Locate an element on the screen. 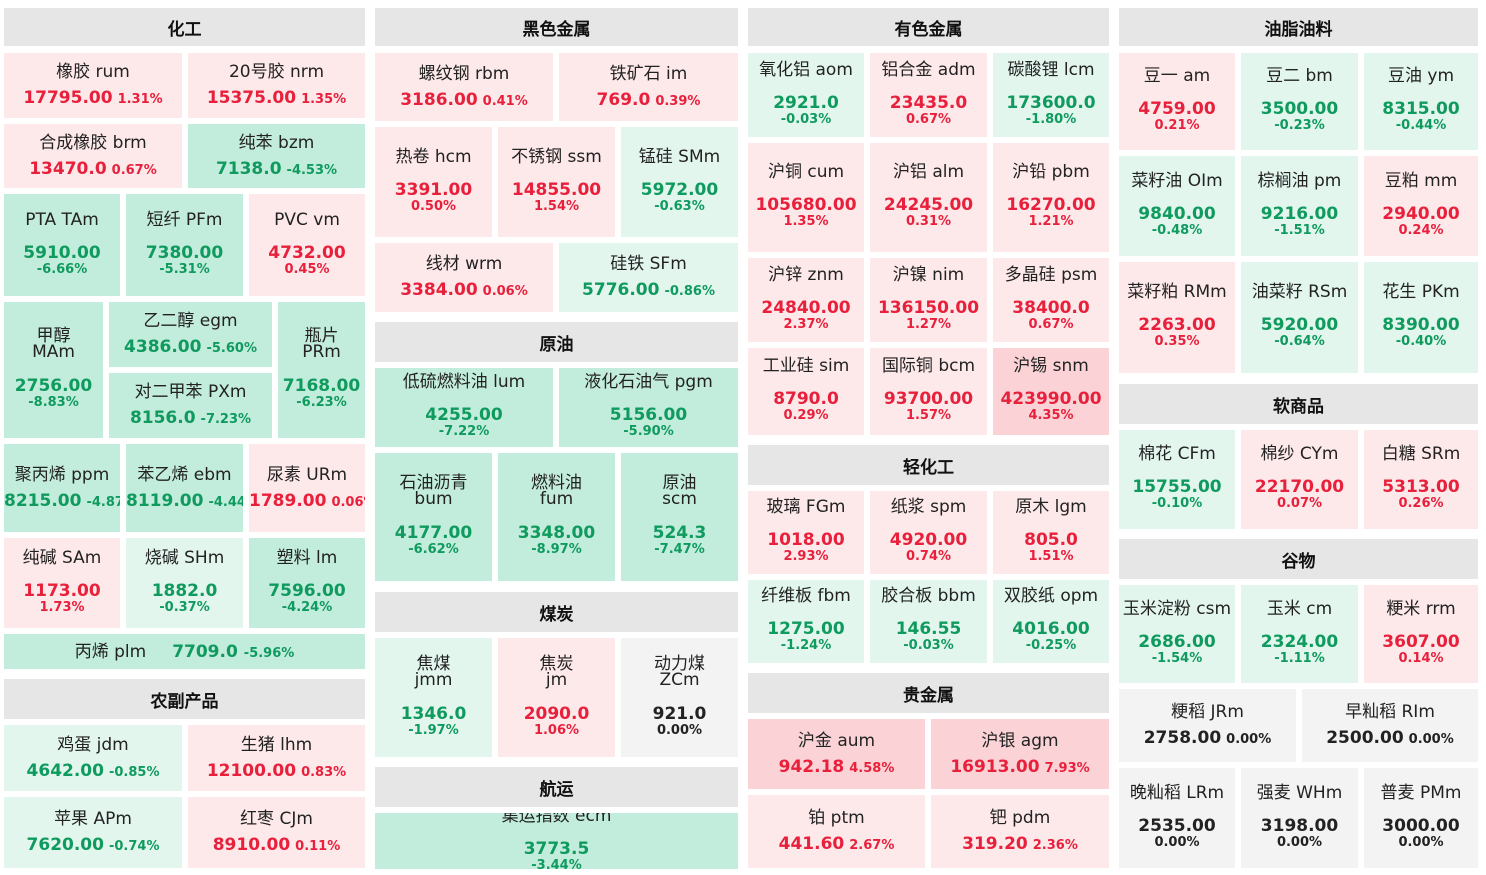 The image size is (1486, 875). contract-tile-ym: 豆油 ym 8315.00 -0.44% is located at coordinates (1421, 101).